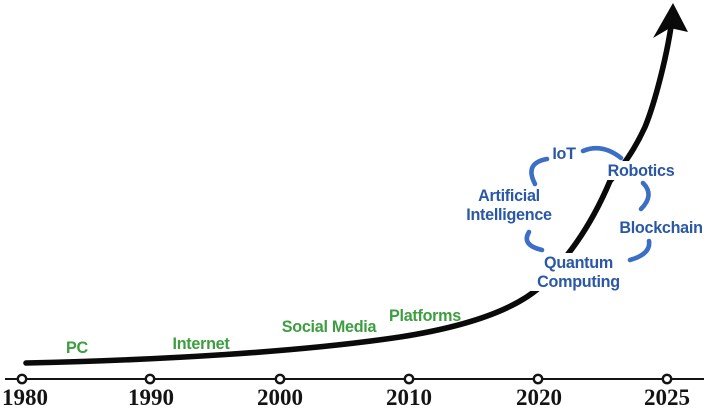 The image size is (713, 417). What do you see at coordinates (280, 397) in the screenshot?
I see `year-label-2000: 2000` at bounding box center [280, 397].